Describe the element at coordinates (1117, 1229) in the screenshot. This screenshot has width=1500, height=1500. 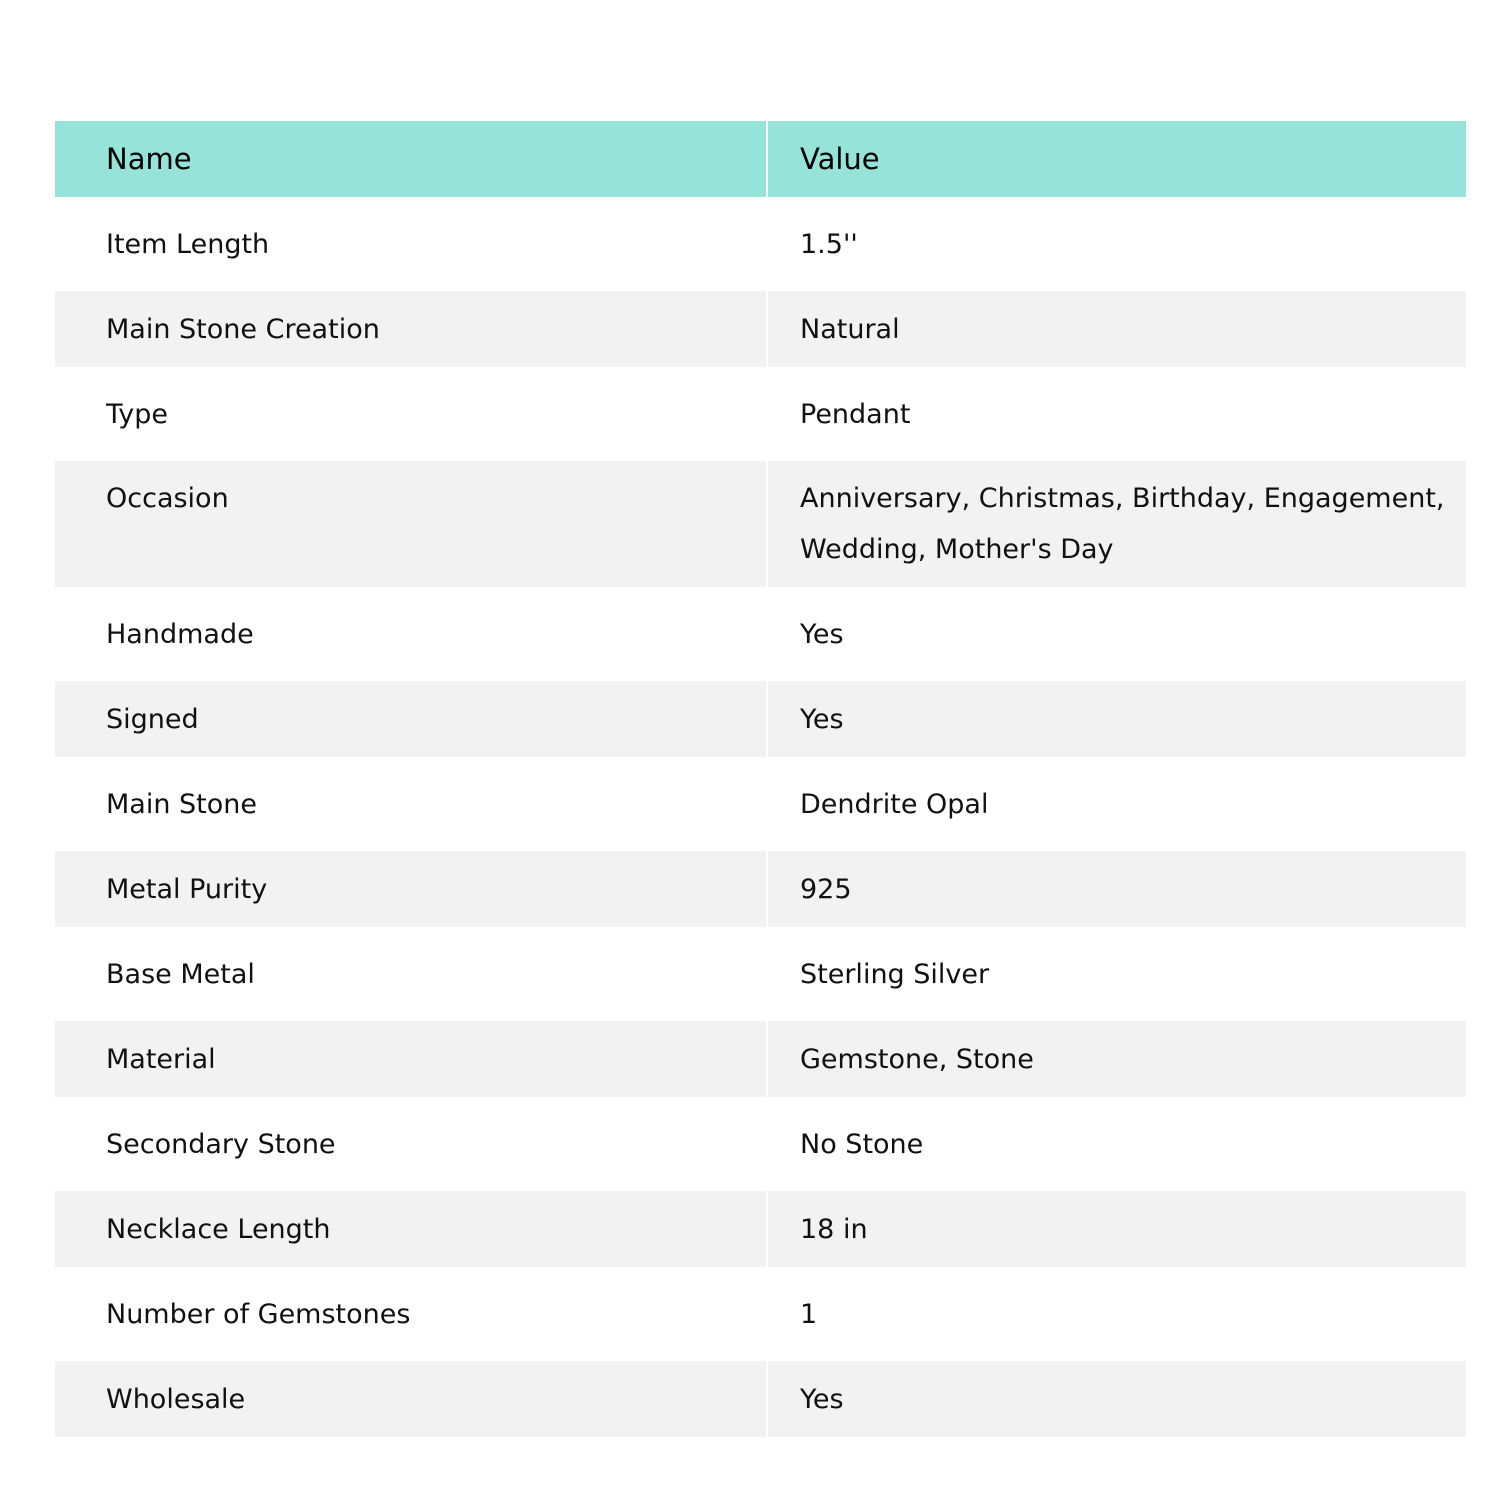
I see `row-value: 18 in` at that location.